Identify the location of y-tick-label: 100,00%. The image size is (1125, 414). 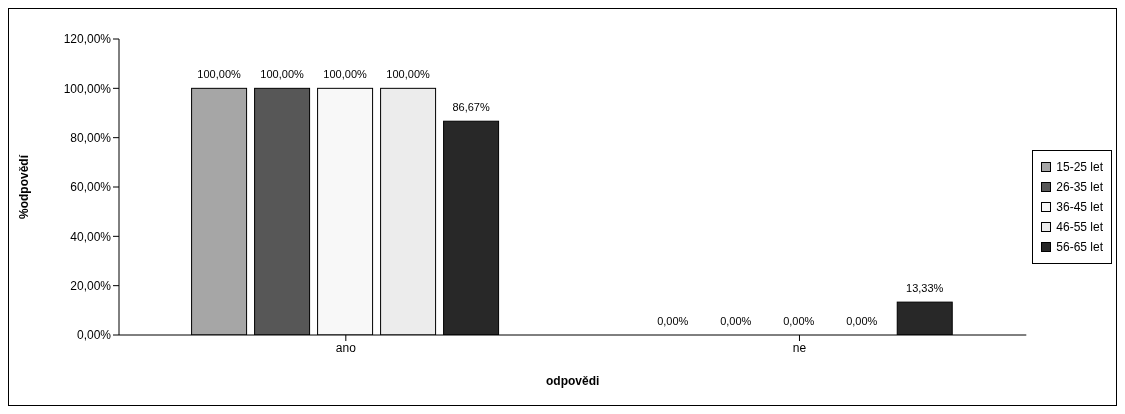
(87, 88).